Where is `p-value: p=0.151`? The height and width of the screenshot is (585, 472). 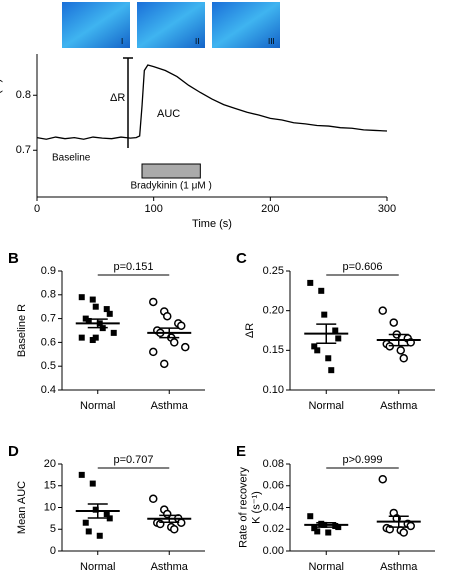 p-value: p=0.151 is located at coordinates (133, 267).